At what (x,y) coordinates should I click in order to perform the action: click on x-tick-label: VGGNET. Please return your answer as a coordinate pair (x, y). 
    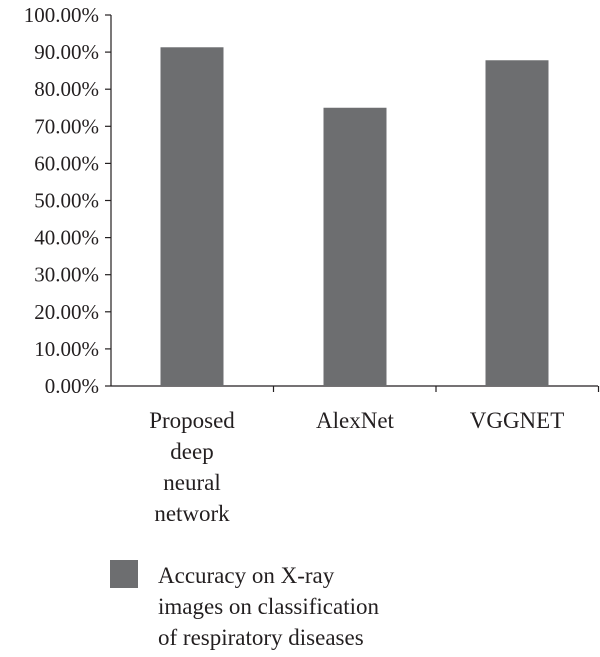
    Looking at the image, I should click on (517, 420).